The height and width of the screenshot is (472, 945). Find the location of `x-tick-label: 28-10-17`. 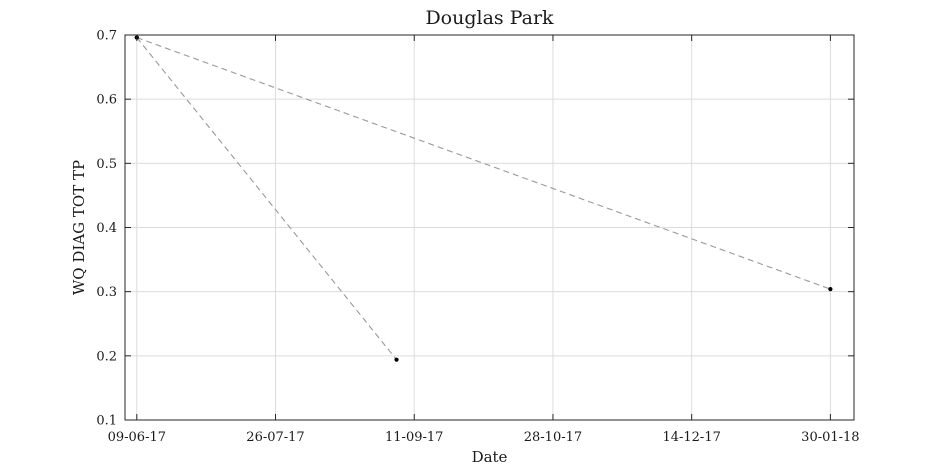

x-tick-label: 28-10-17 is located at coordinates (553, 437).